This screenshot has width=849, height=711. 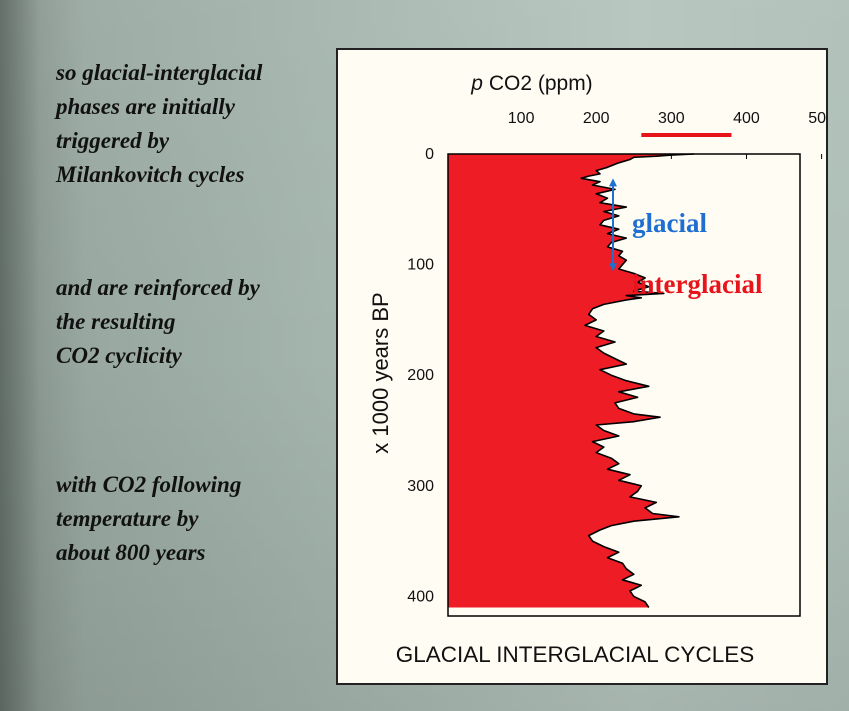 What do you see at coordinates (420, 375) in the screenshot?
I see `y-tick-label: 200` at bounding box center [420, 375].